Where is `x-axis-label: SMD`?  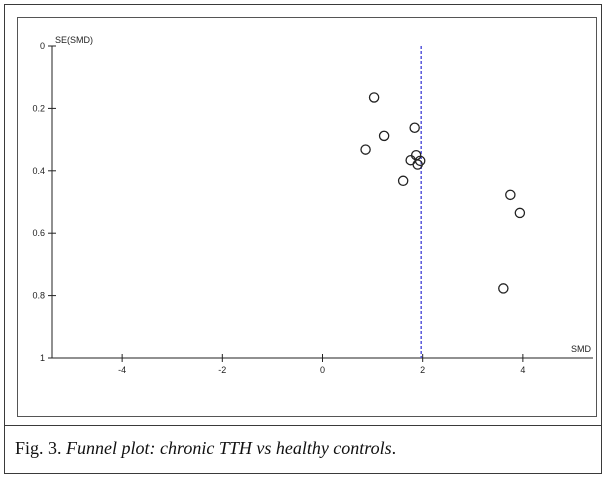
x-axis-label: SMD is located at coordinates (581, 349).